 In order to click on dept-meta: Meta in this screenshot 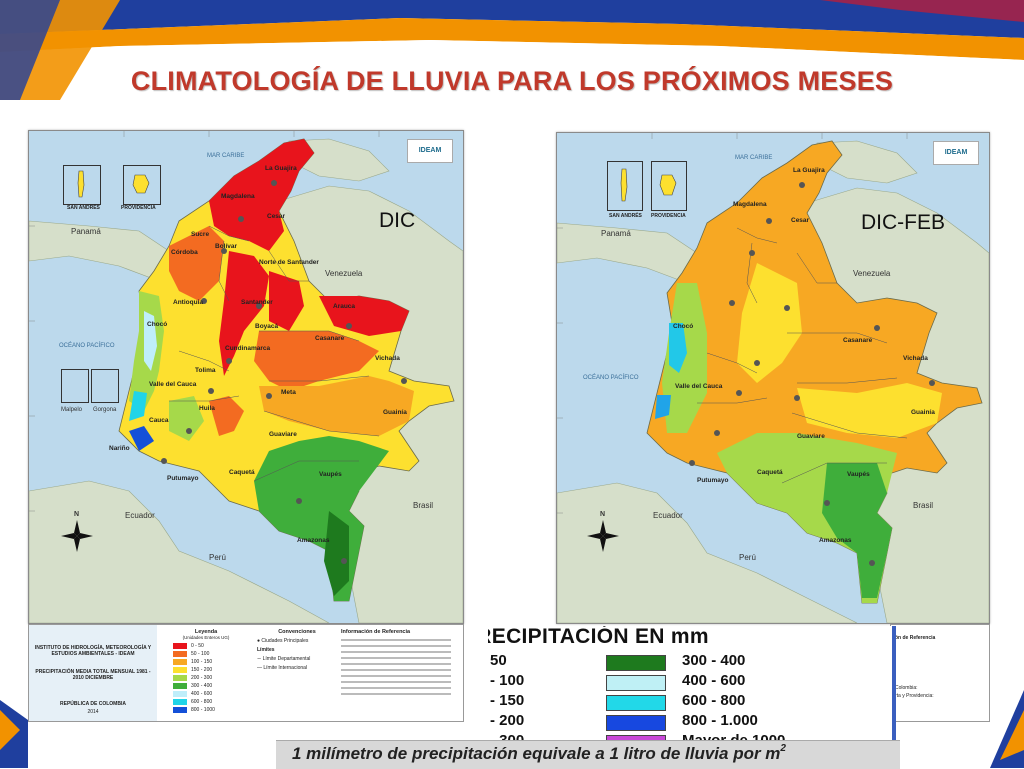, I will do `click(288, 392)`.